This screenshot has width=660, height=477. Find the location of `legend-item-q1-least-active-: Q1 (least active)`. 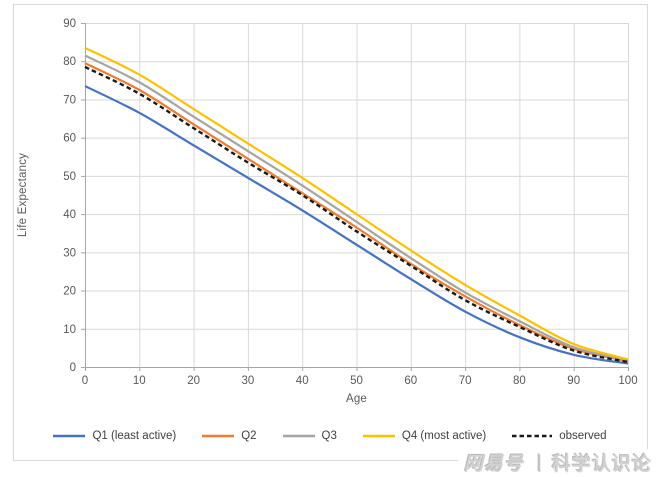

legend-item-q1-least-active-: Q1 (least active) is located at coordinates (114, 436).